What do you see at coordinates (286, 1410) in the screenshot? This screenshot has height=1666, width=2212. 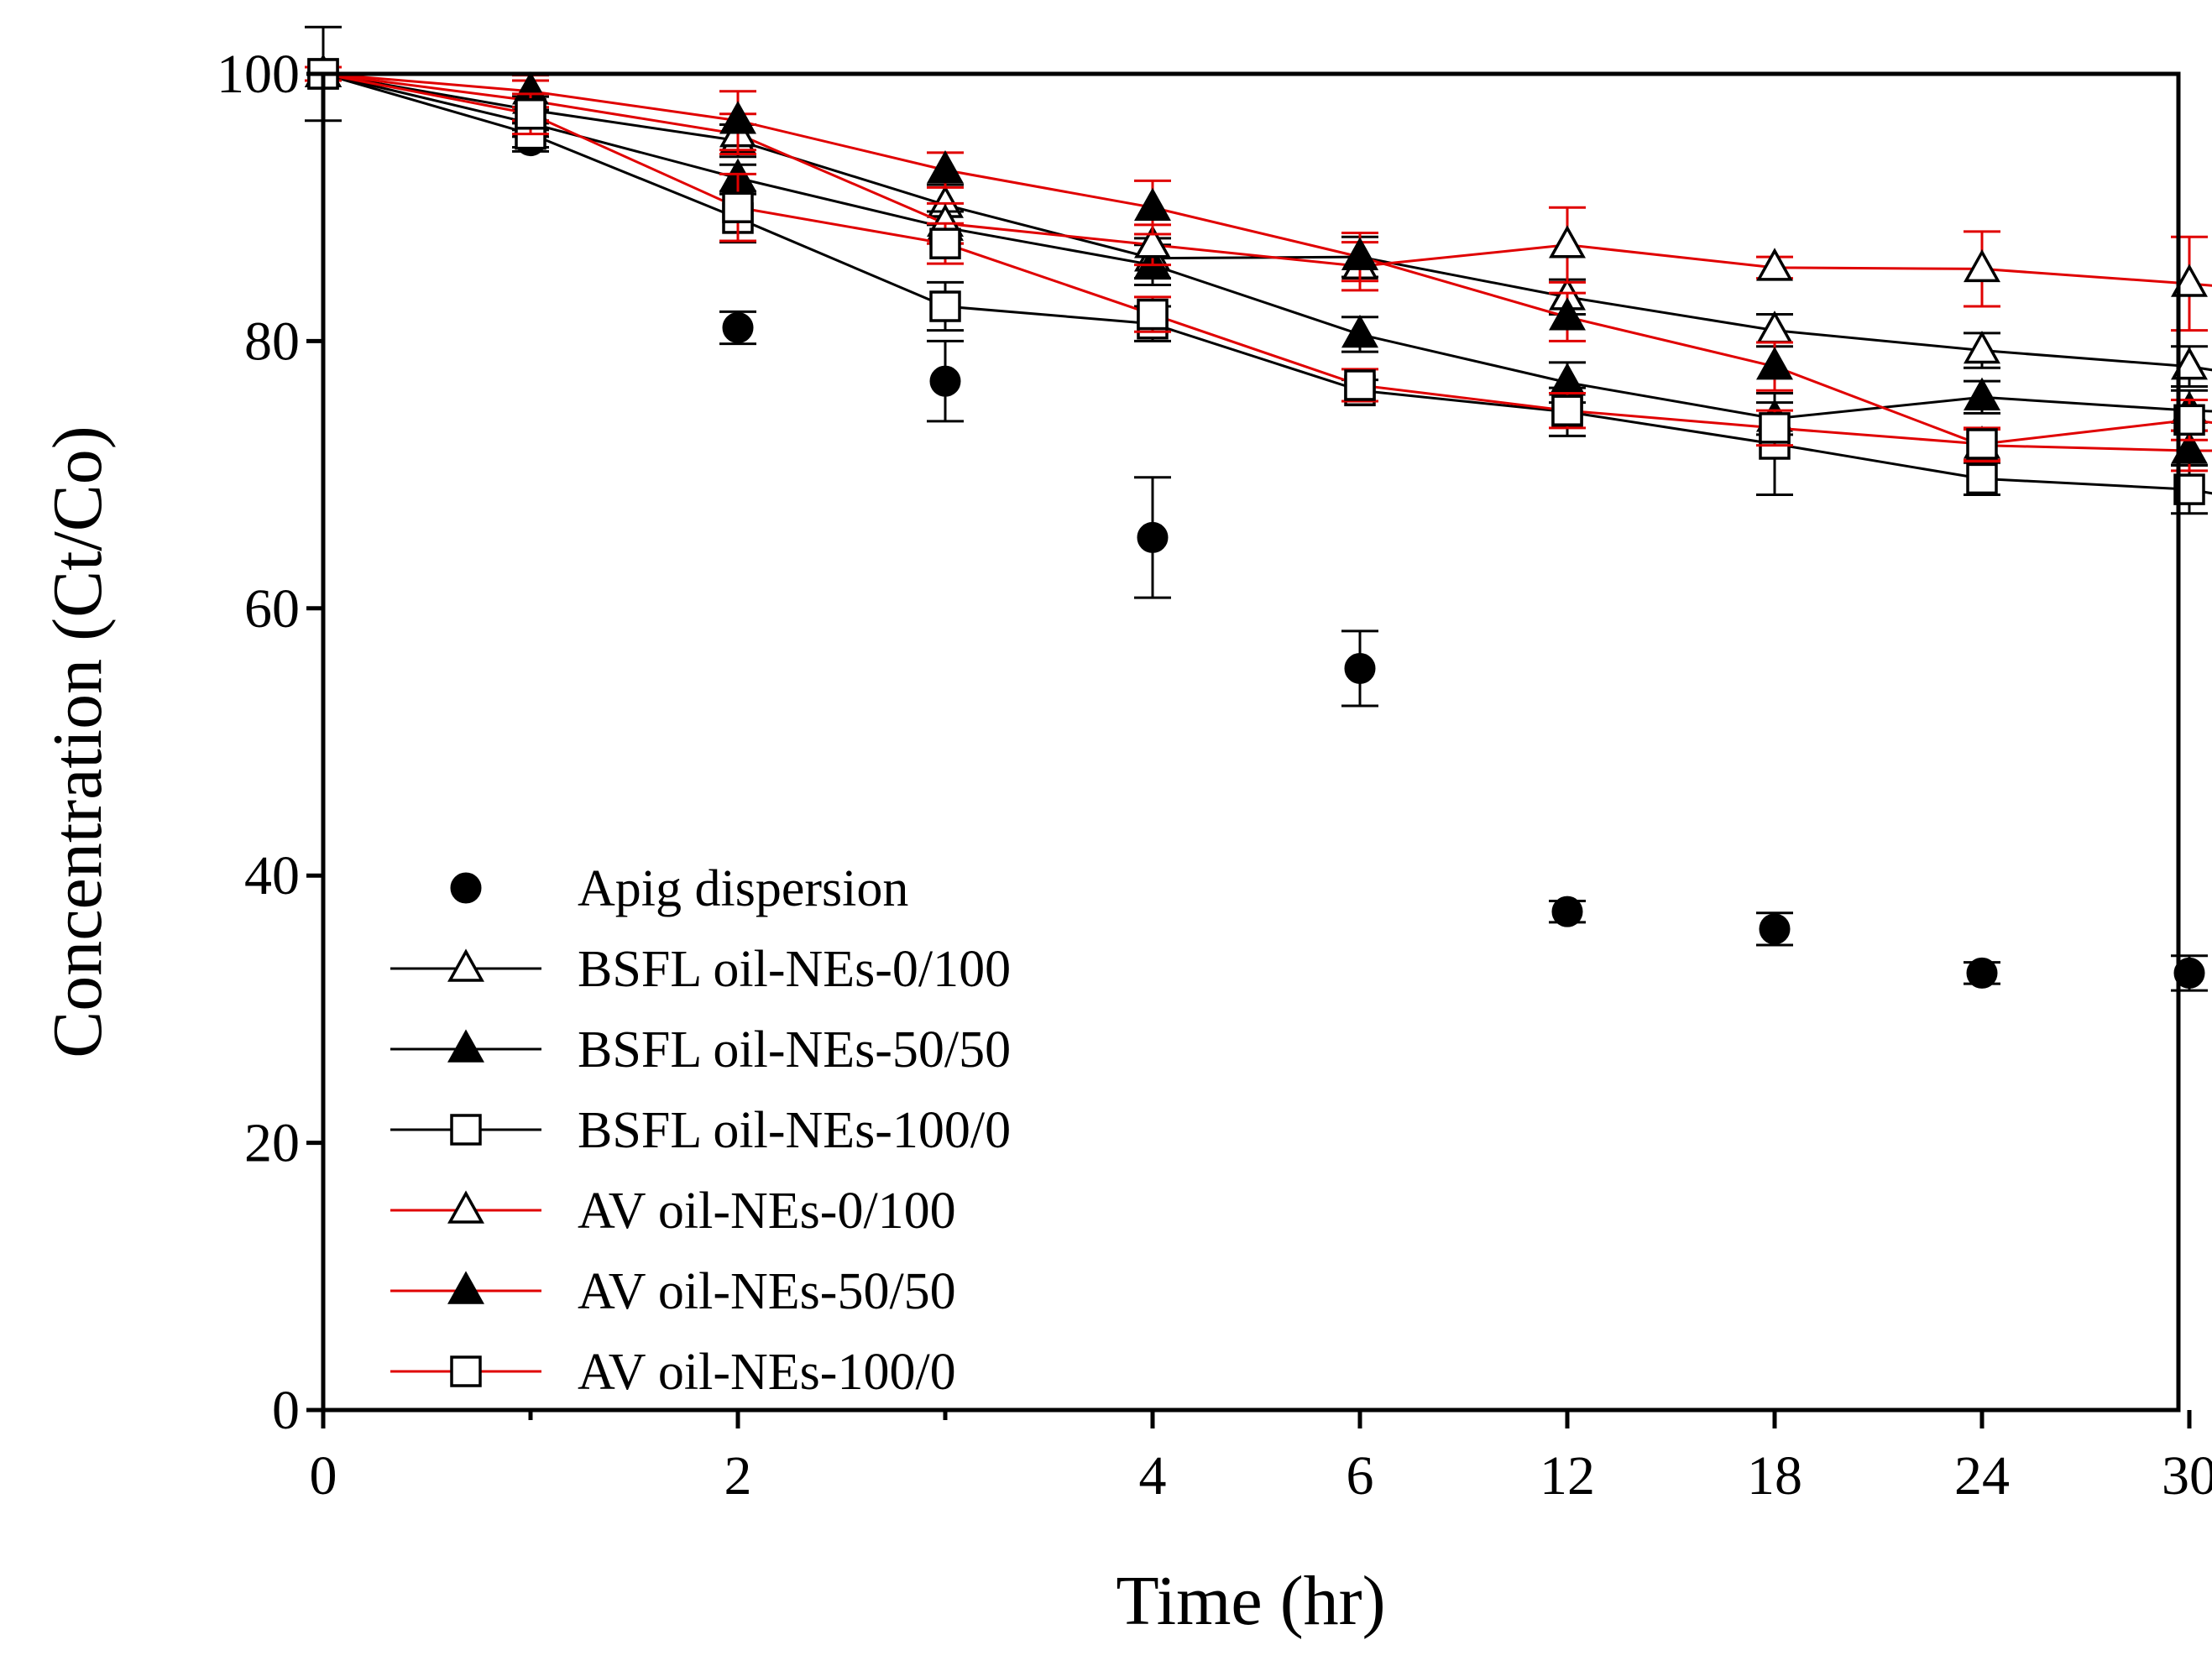 I see `y-tick-label: 0` at bounding box center [286, 1410].